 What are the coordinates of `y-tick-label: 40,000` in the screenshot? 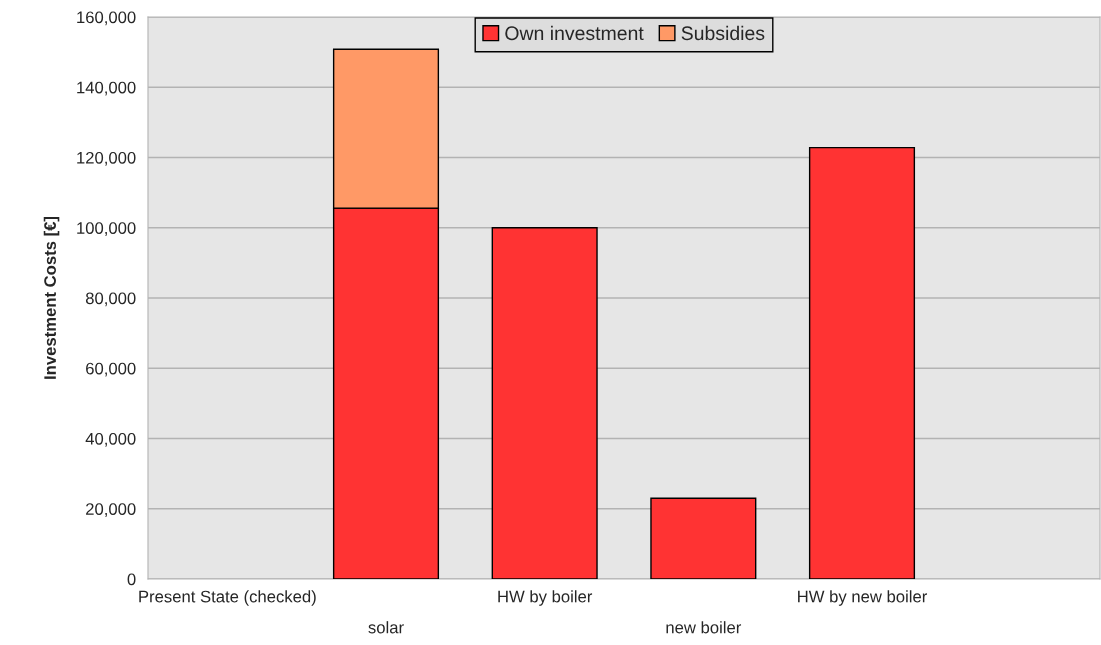 It's located at (110, 439).